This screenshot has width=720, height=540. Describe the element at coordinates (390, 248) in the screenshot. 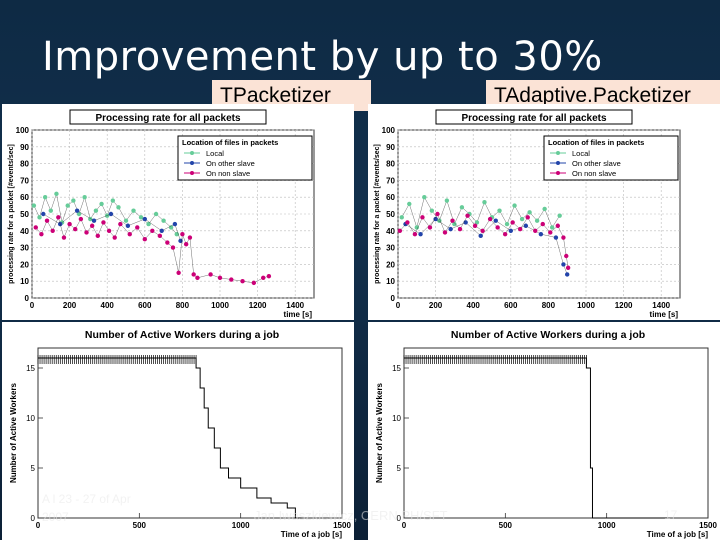

I see `y-tick-label: 30` at that location.